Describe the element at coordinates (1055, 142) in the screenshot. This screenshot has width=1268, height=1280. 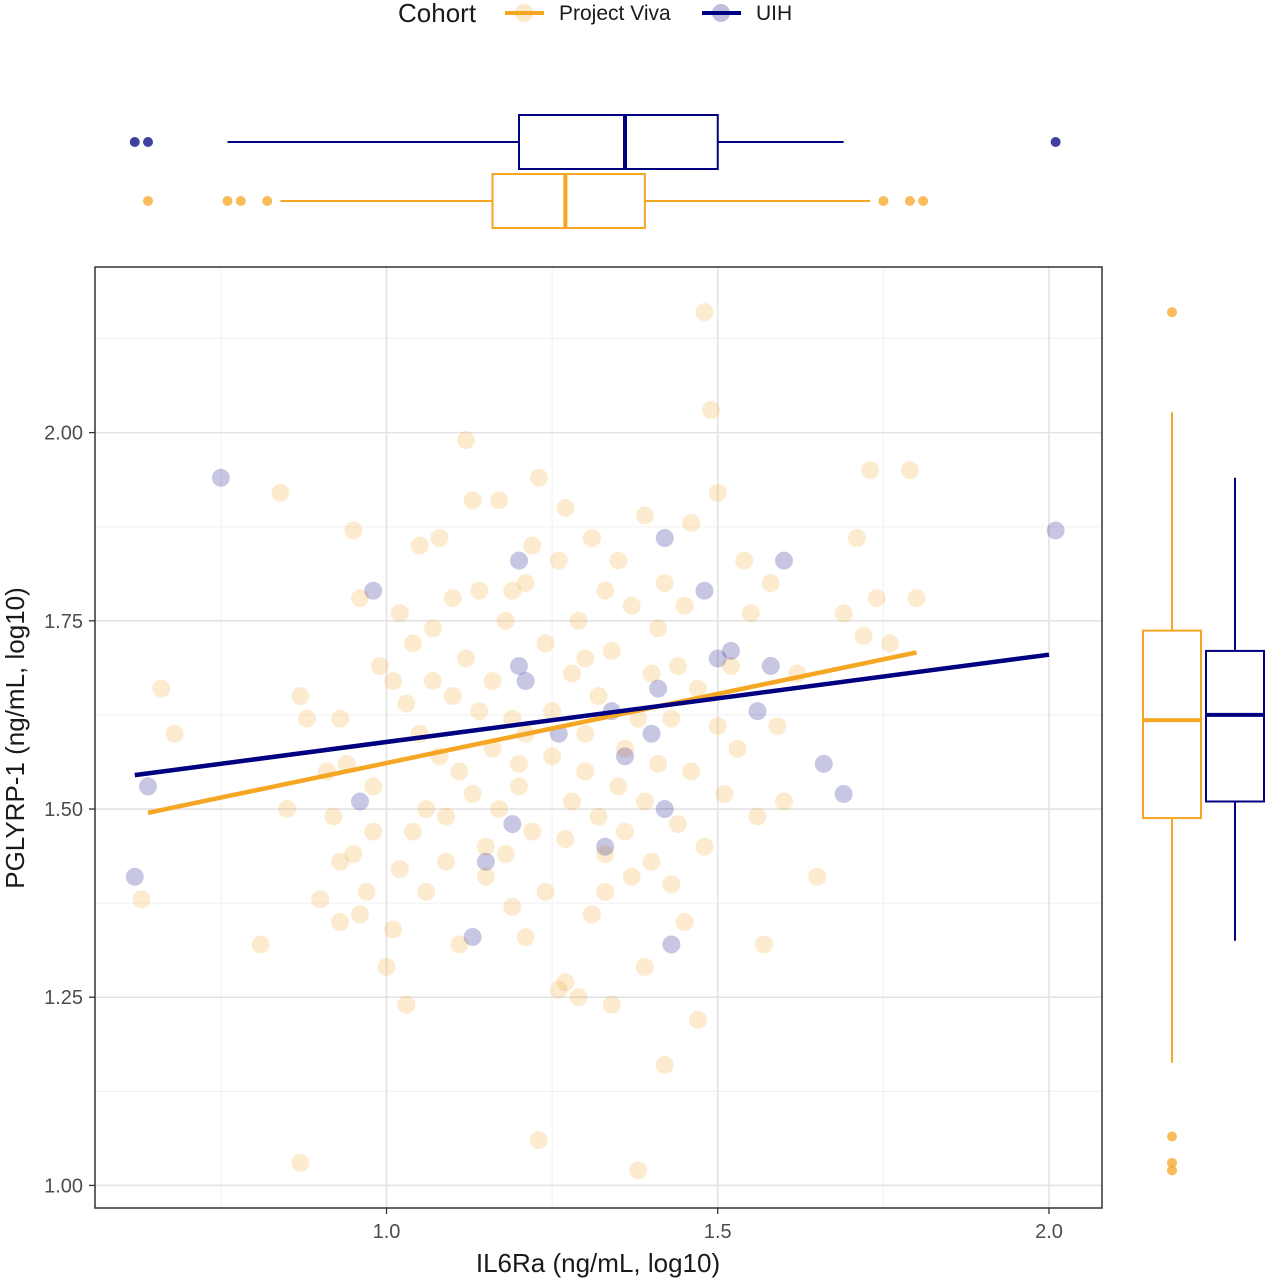
I see `top-outlier-uih` at that location.